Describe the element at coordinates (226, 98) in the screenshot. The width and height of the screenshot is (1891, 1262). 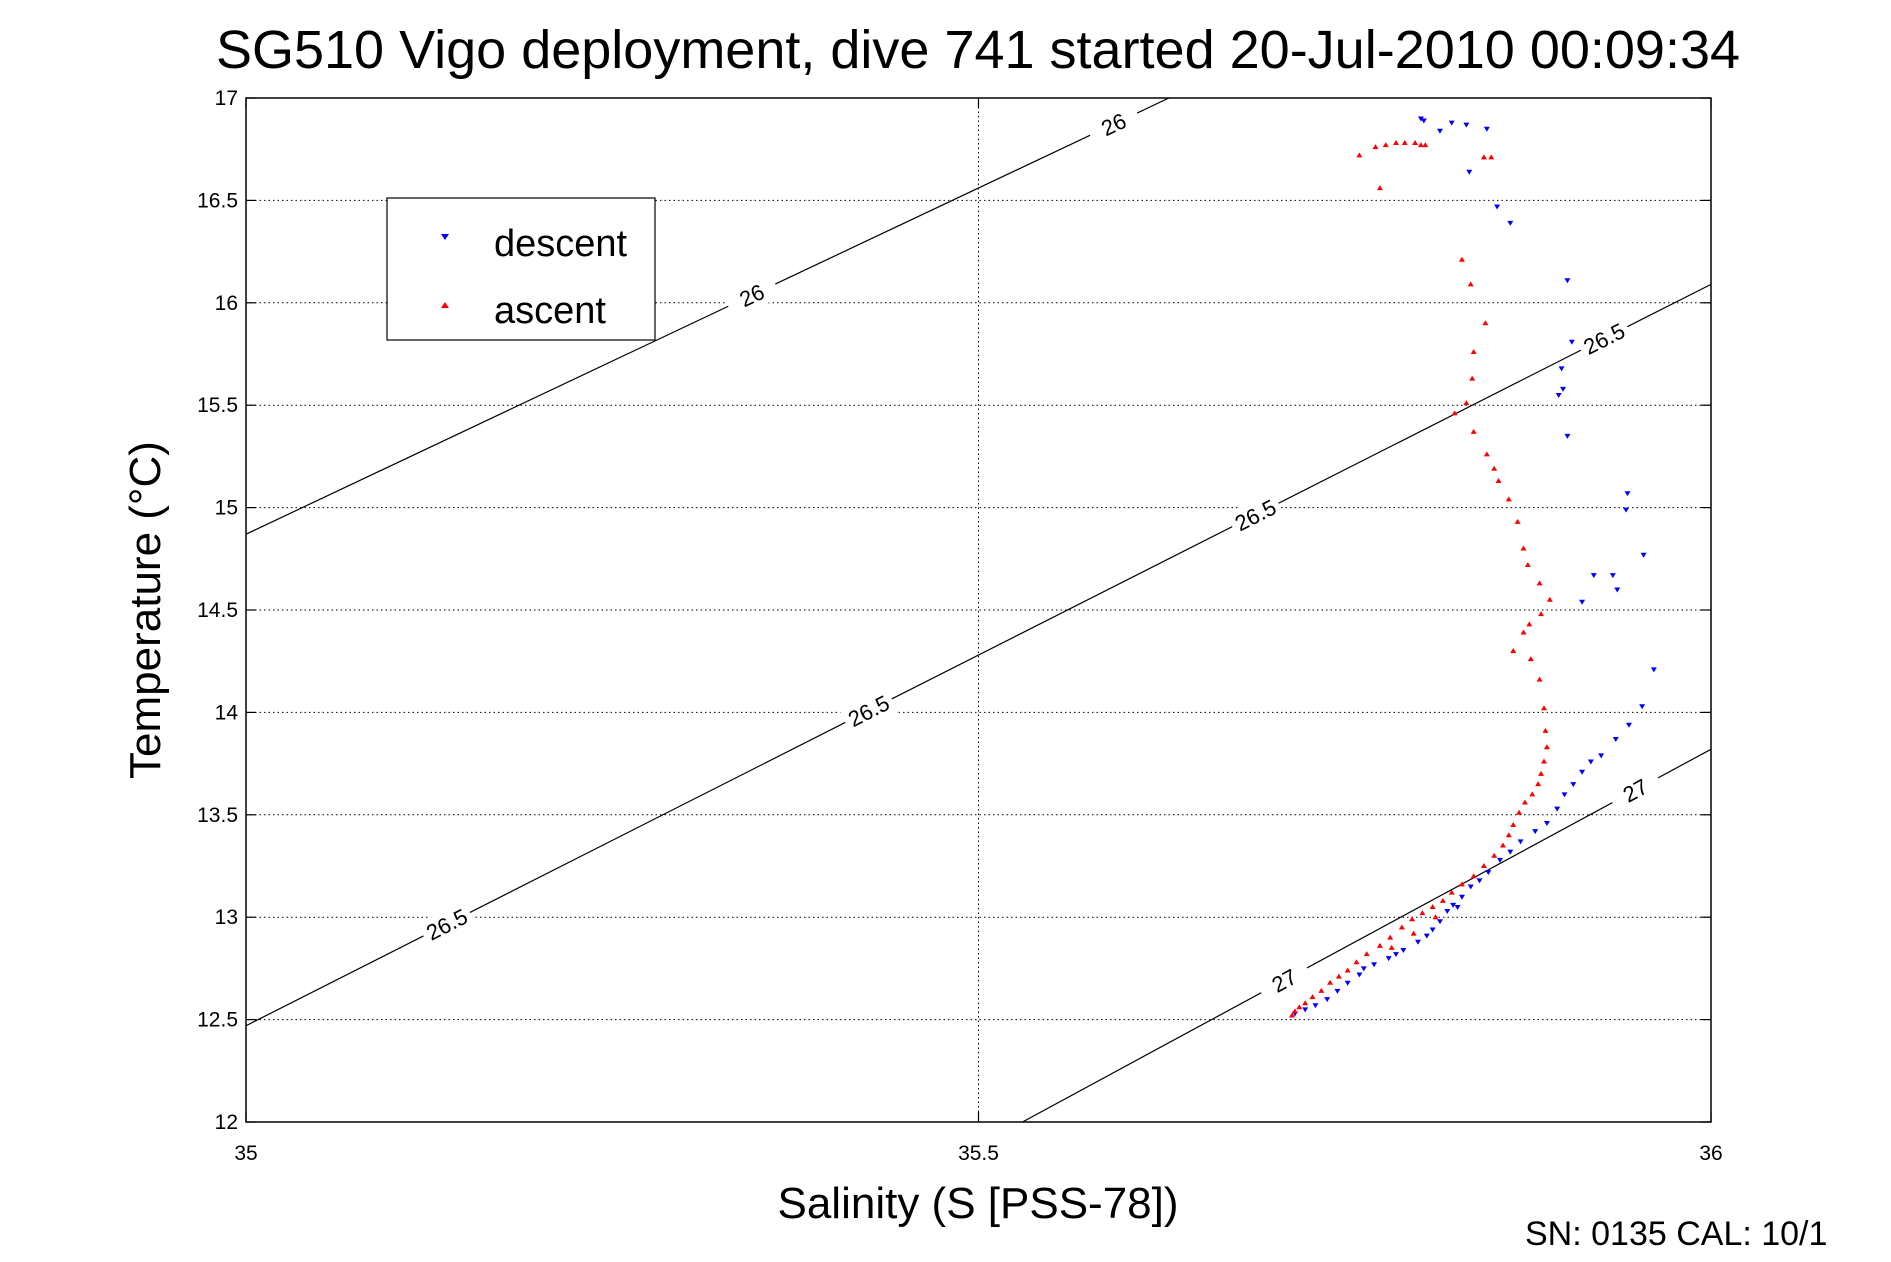
I see `y-tick-label: 17` at that location.